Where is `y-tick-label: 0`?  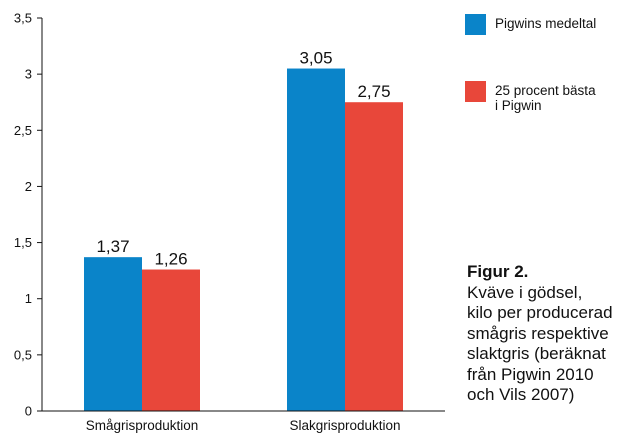 y-tick-label: 0 is located at coordinates (28, 411).